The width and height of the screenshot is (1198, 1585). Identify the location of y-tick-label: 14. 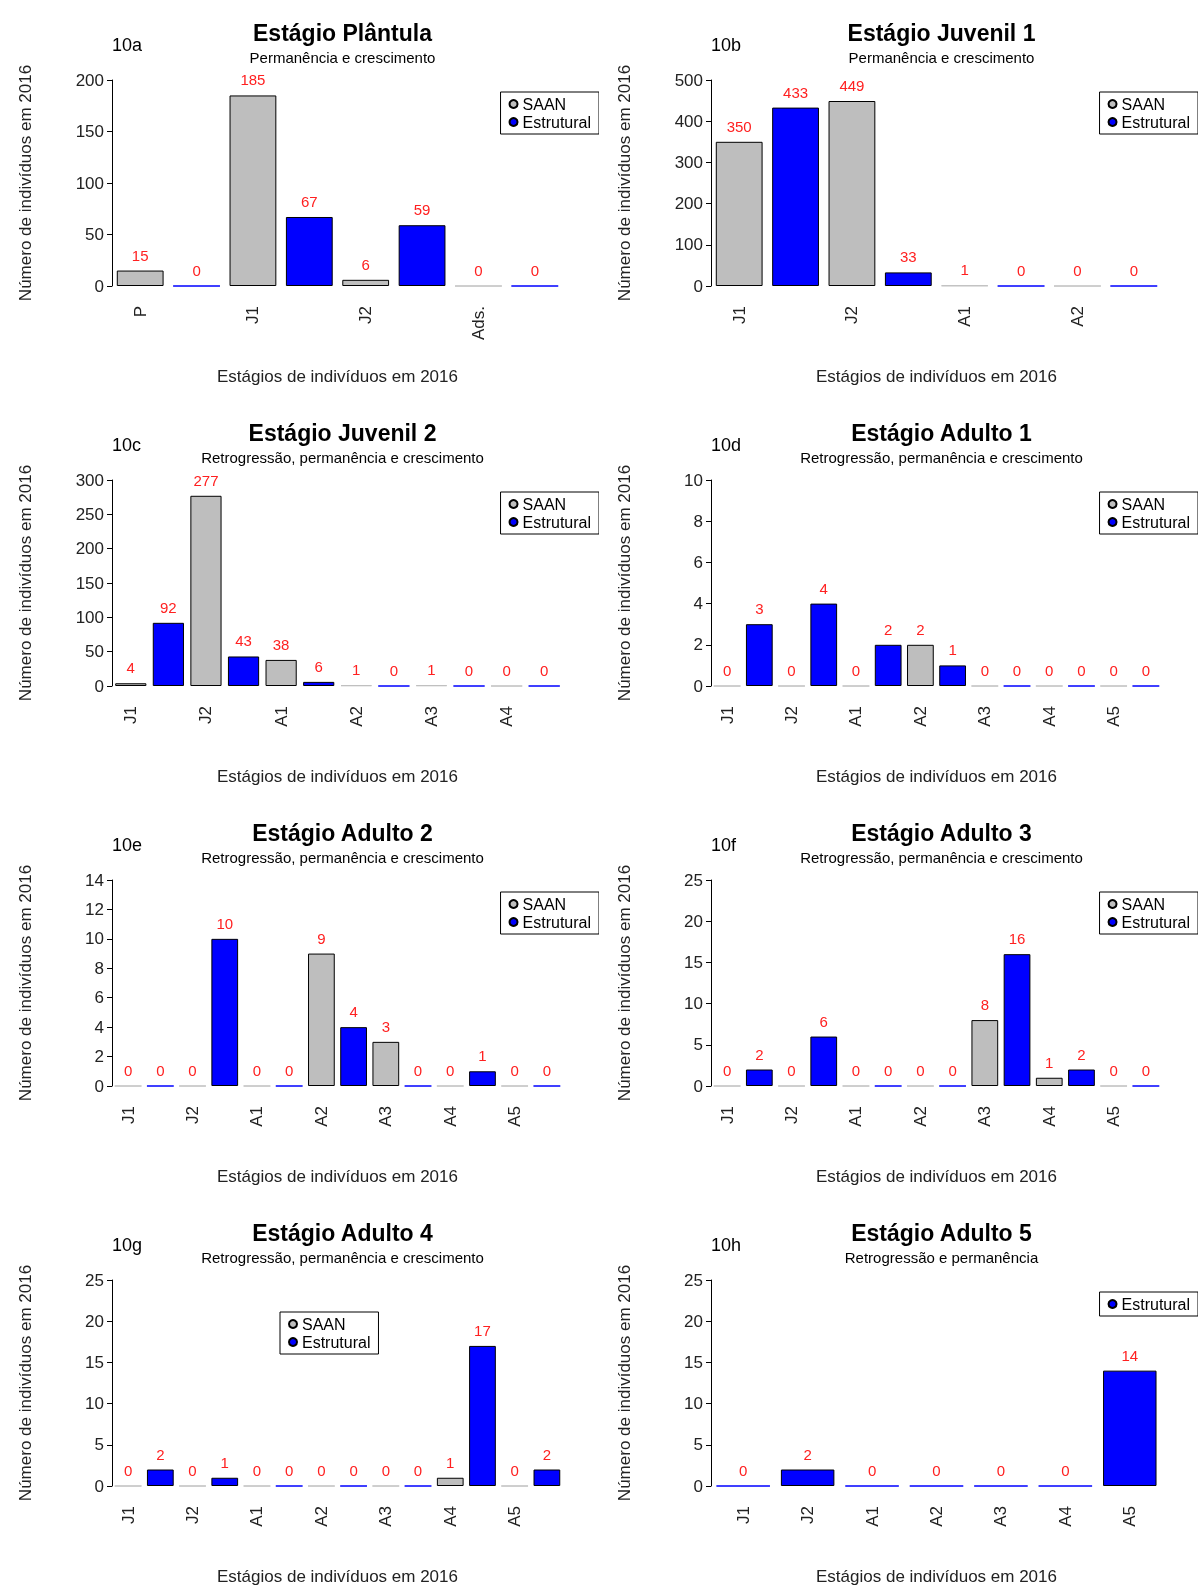
(94, 880).